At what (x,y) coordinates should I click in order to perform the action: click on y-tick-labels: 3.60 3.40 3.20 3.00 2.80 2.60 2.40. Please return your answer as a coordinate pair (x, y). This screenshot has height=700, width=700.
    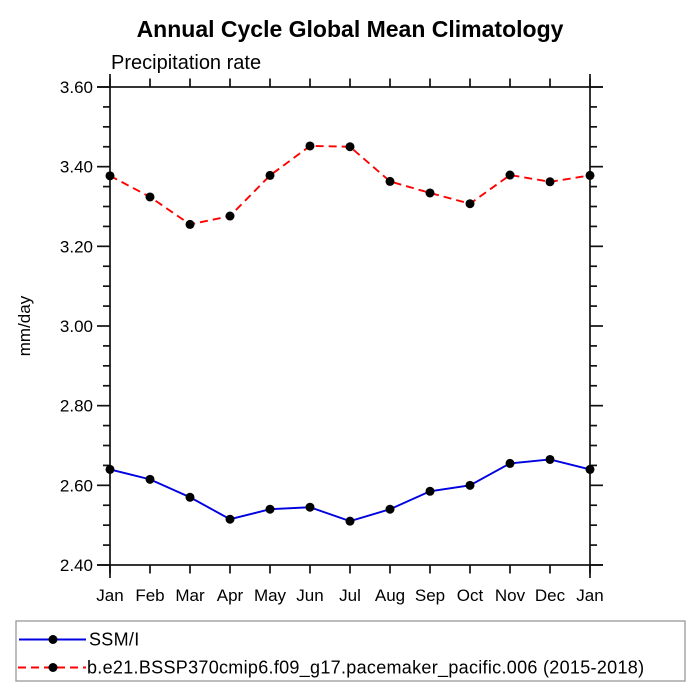
    Looking at the image, I should click on (76, 326).